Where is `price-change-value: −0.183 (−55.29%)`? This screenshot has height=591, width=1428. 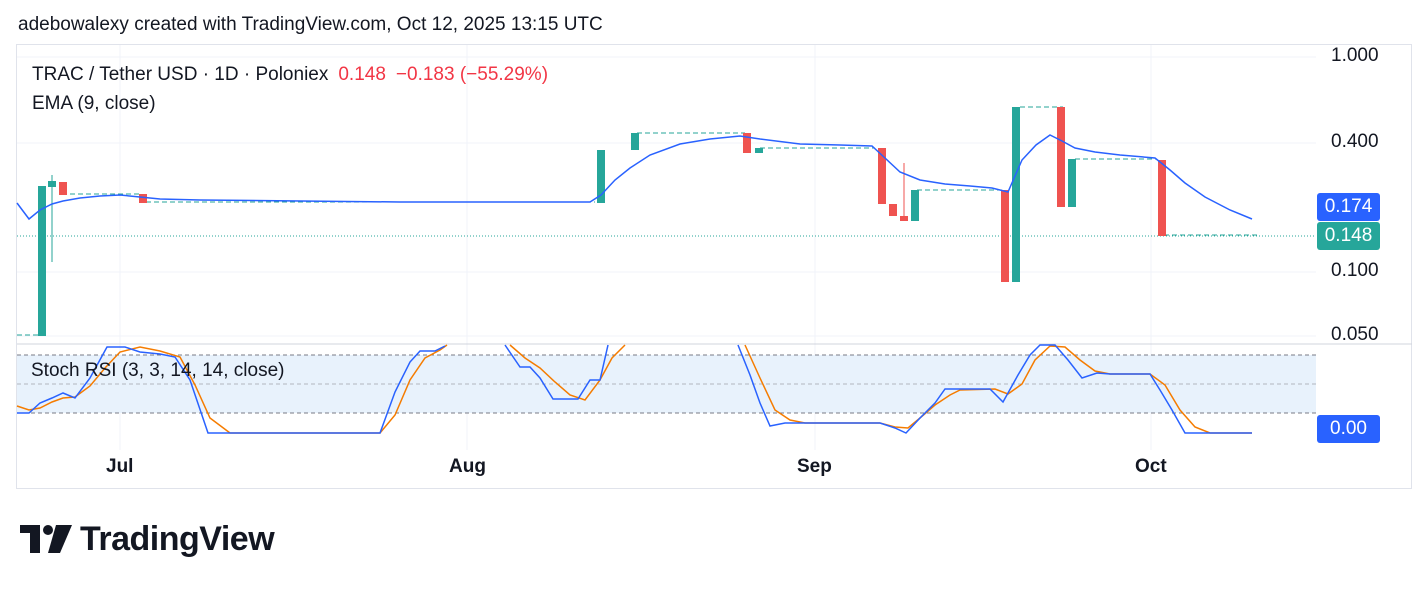
price-change-value: −0.183 (−55.29%) is located at coordinates (472, 74).